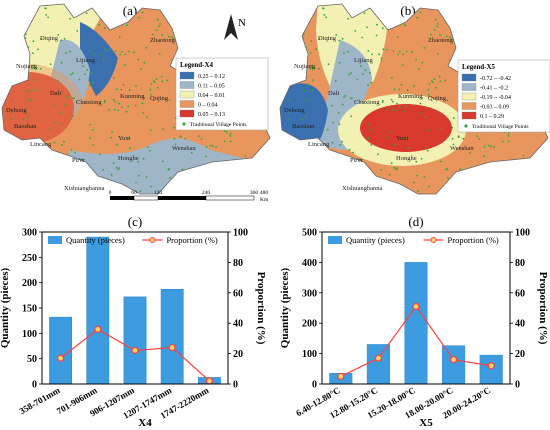  Describe the element at coordinates (357, 160) in the screenshot. I see `place-label: Pu'er` at that location.